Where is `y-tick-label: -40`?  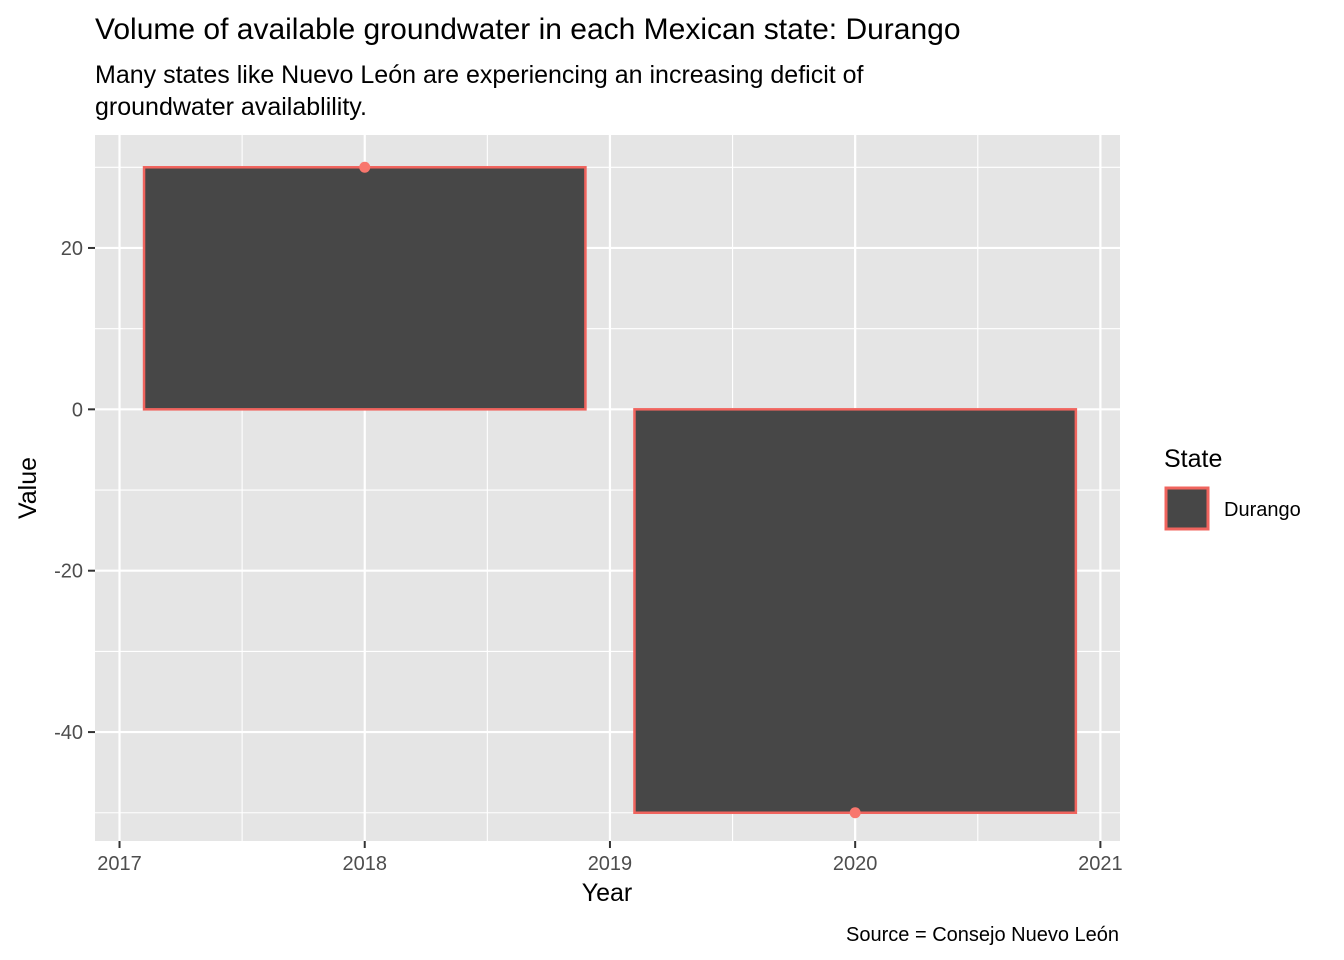
y-tick-label: -40 is located at coordinates (68, 733).